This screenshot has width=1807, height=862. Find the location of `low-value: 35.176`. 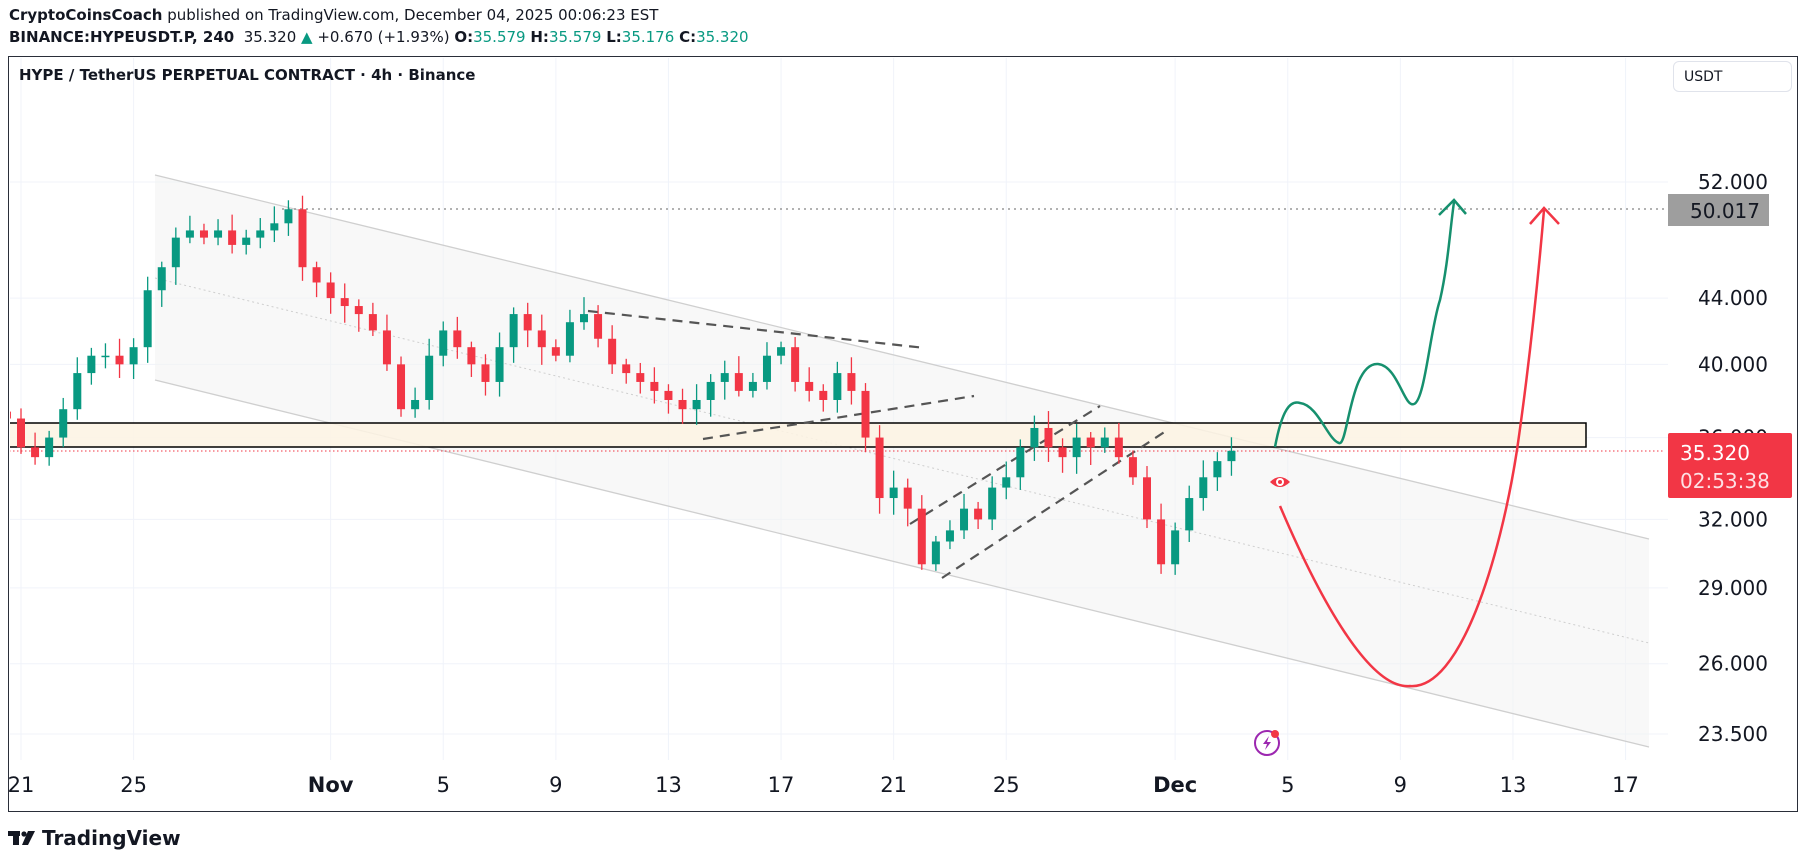

low-value: 35.176 is located at coordinates (648, 37).